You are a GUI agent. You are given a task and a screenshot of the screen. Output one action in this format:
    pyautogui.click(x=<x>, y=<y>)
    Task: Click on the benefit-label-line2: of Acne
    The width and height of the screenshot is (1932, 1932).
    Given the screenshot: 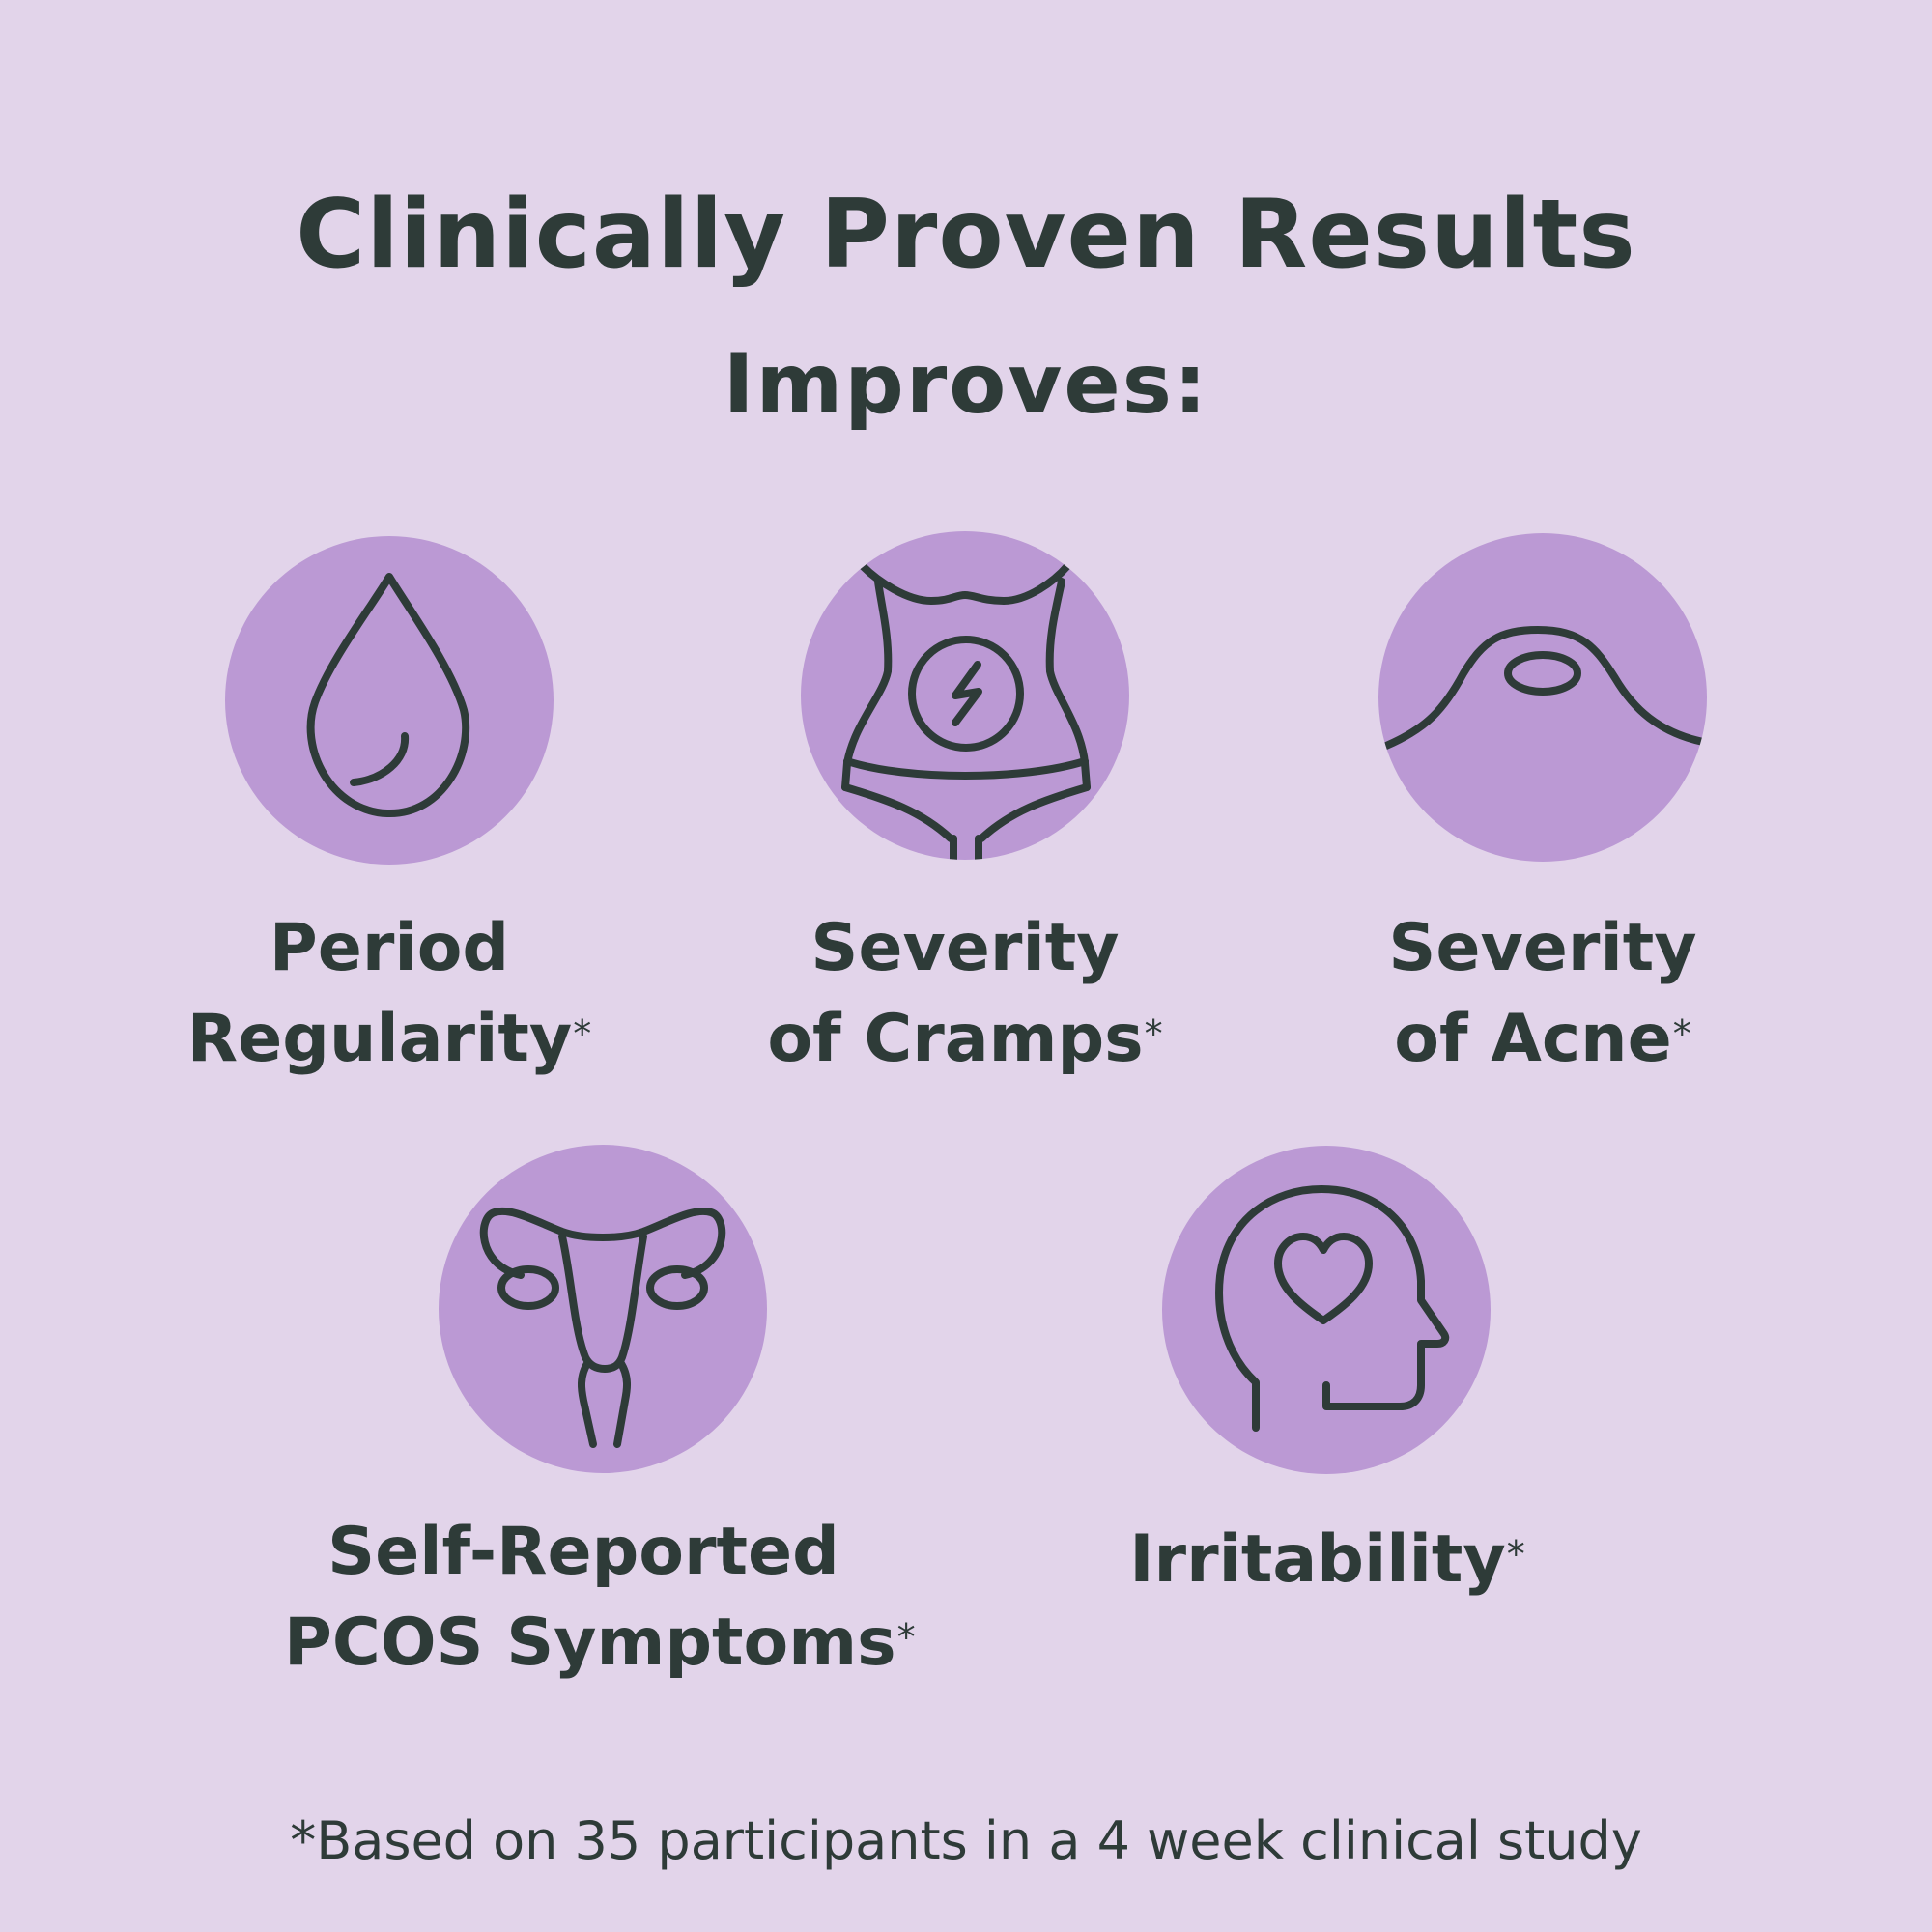 What is the action you would take?
    pyautogui.click(x=1533, y=1039)
    